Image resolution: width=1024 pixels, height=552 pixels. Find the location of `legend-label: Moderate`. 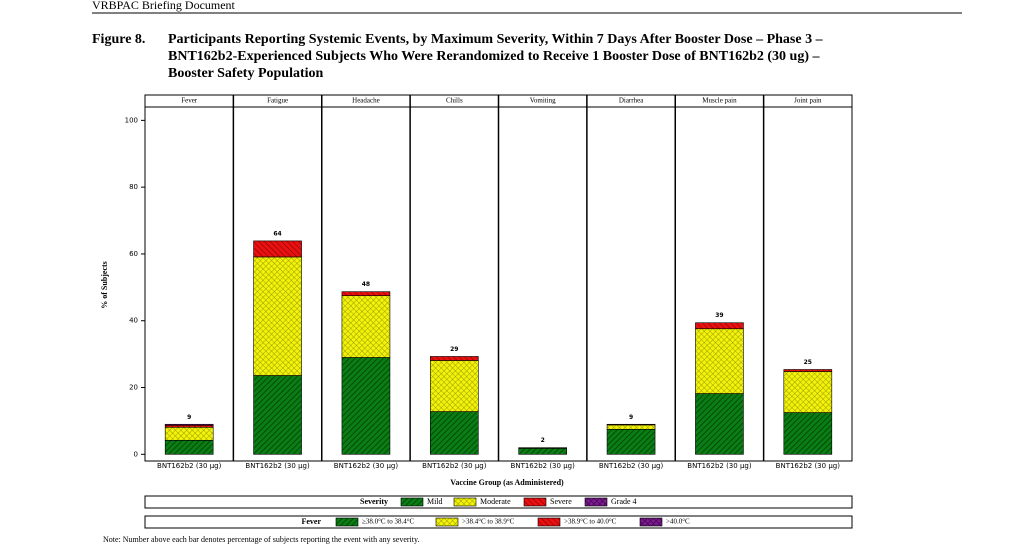

legend-label: Moderate is located at coordinates (495, 501).